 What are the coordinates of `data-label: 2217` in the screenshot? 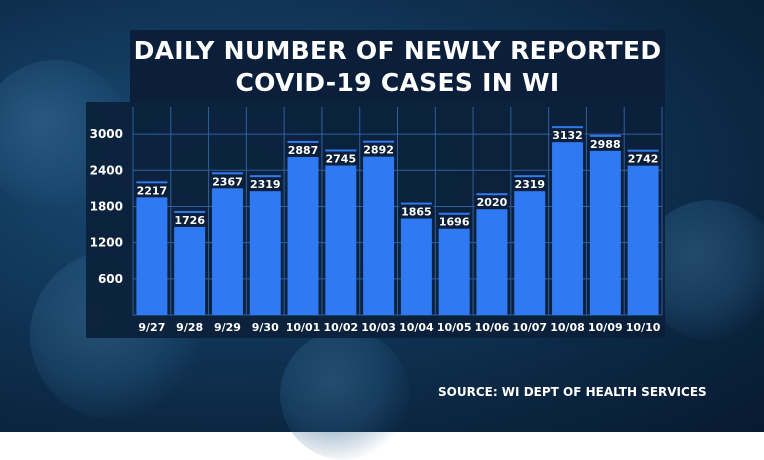 It's located at (152, 190).